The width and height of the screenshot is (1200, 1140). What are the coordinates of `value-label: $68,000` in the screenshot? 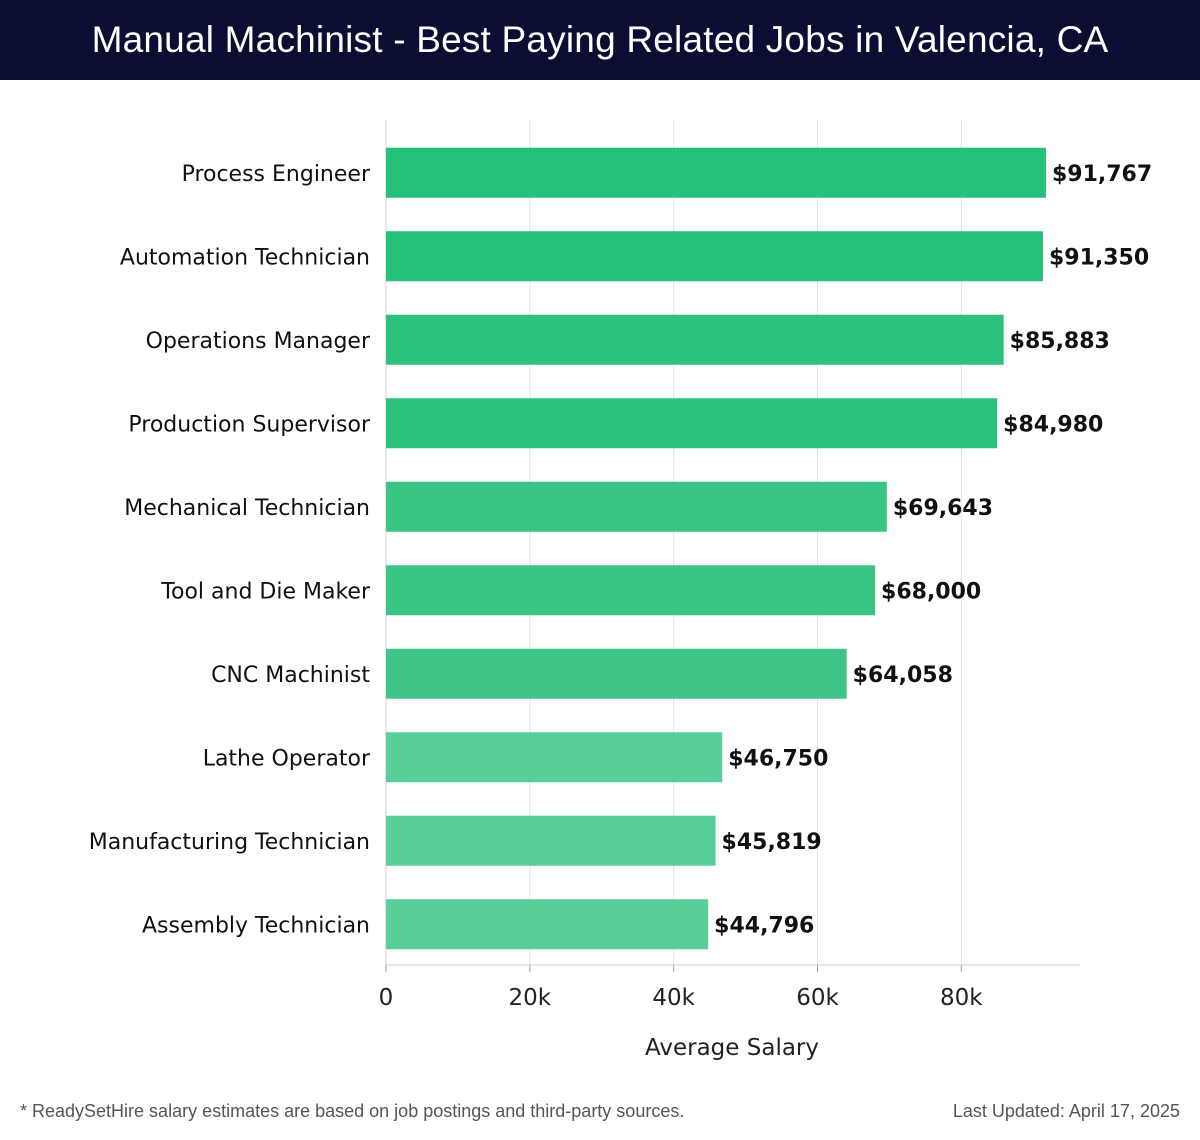 It's located at (931, 591).